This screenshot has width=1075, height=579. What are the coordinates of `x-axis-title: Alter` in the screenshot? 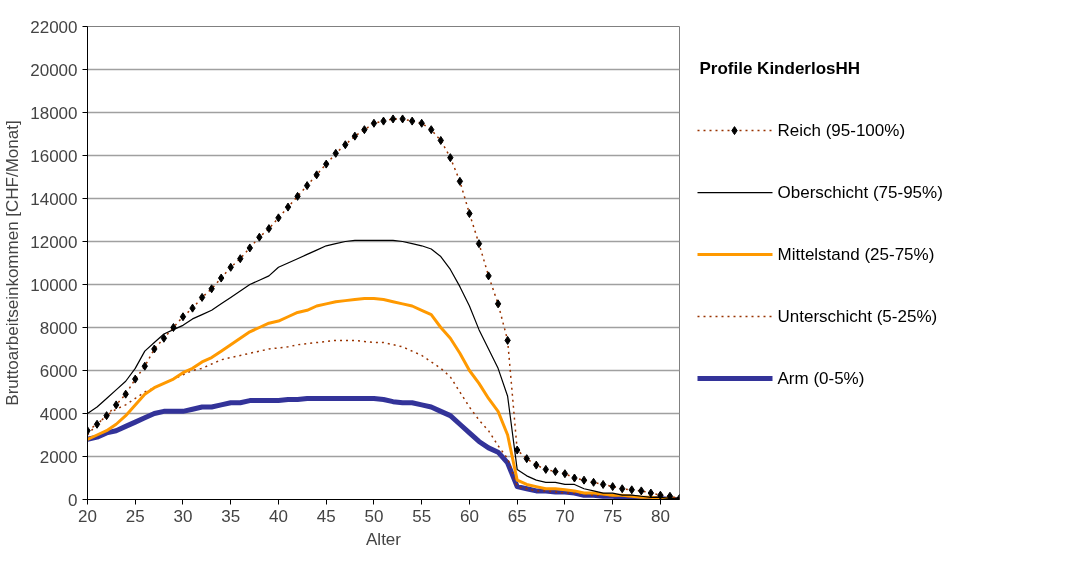 It's located at (384, 539).